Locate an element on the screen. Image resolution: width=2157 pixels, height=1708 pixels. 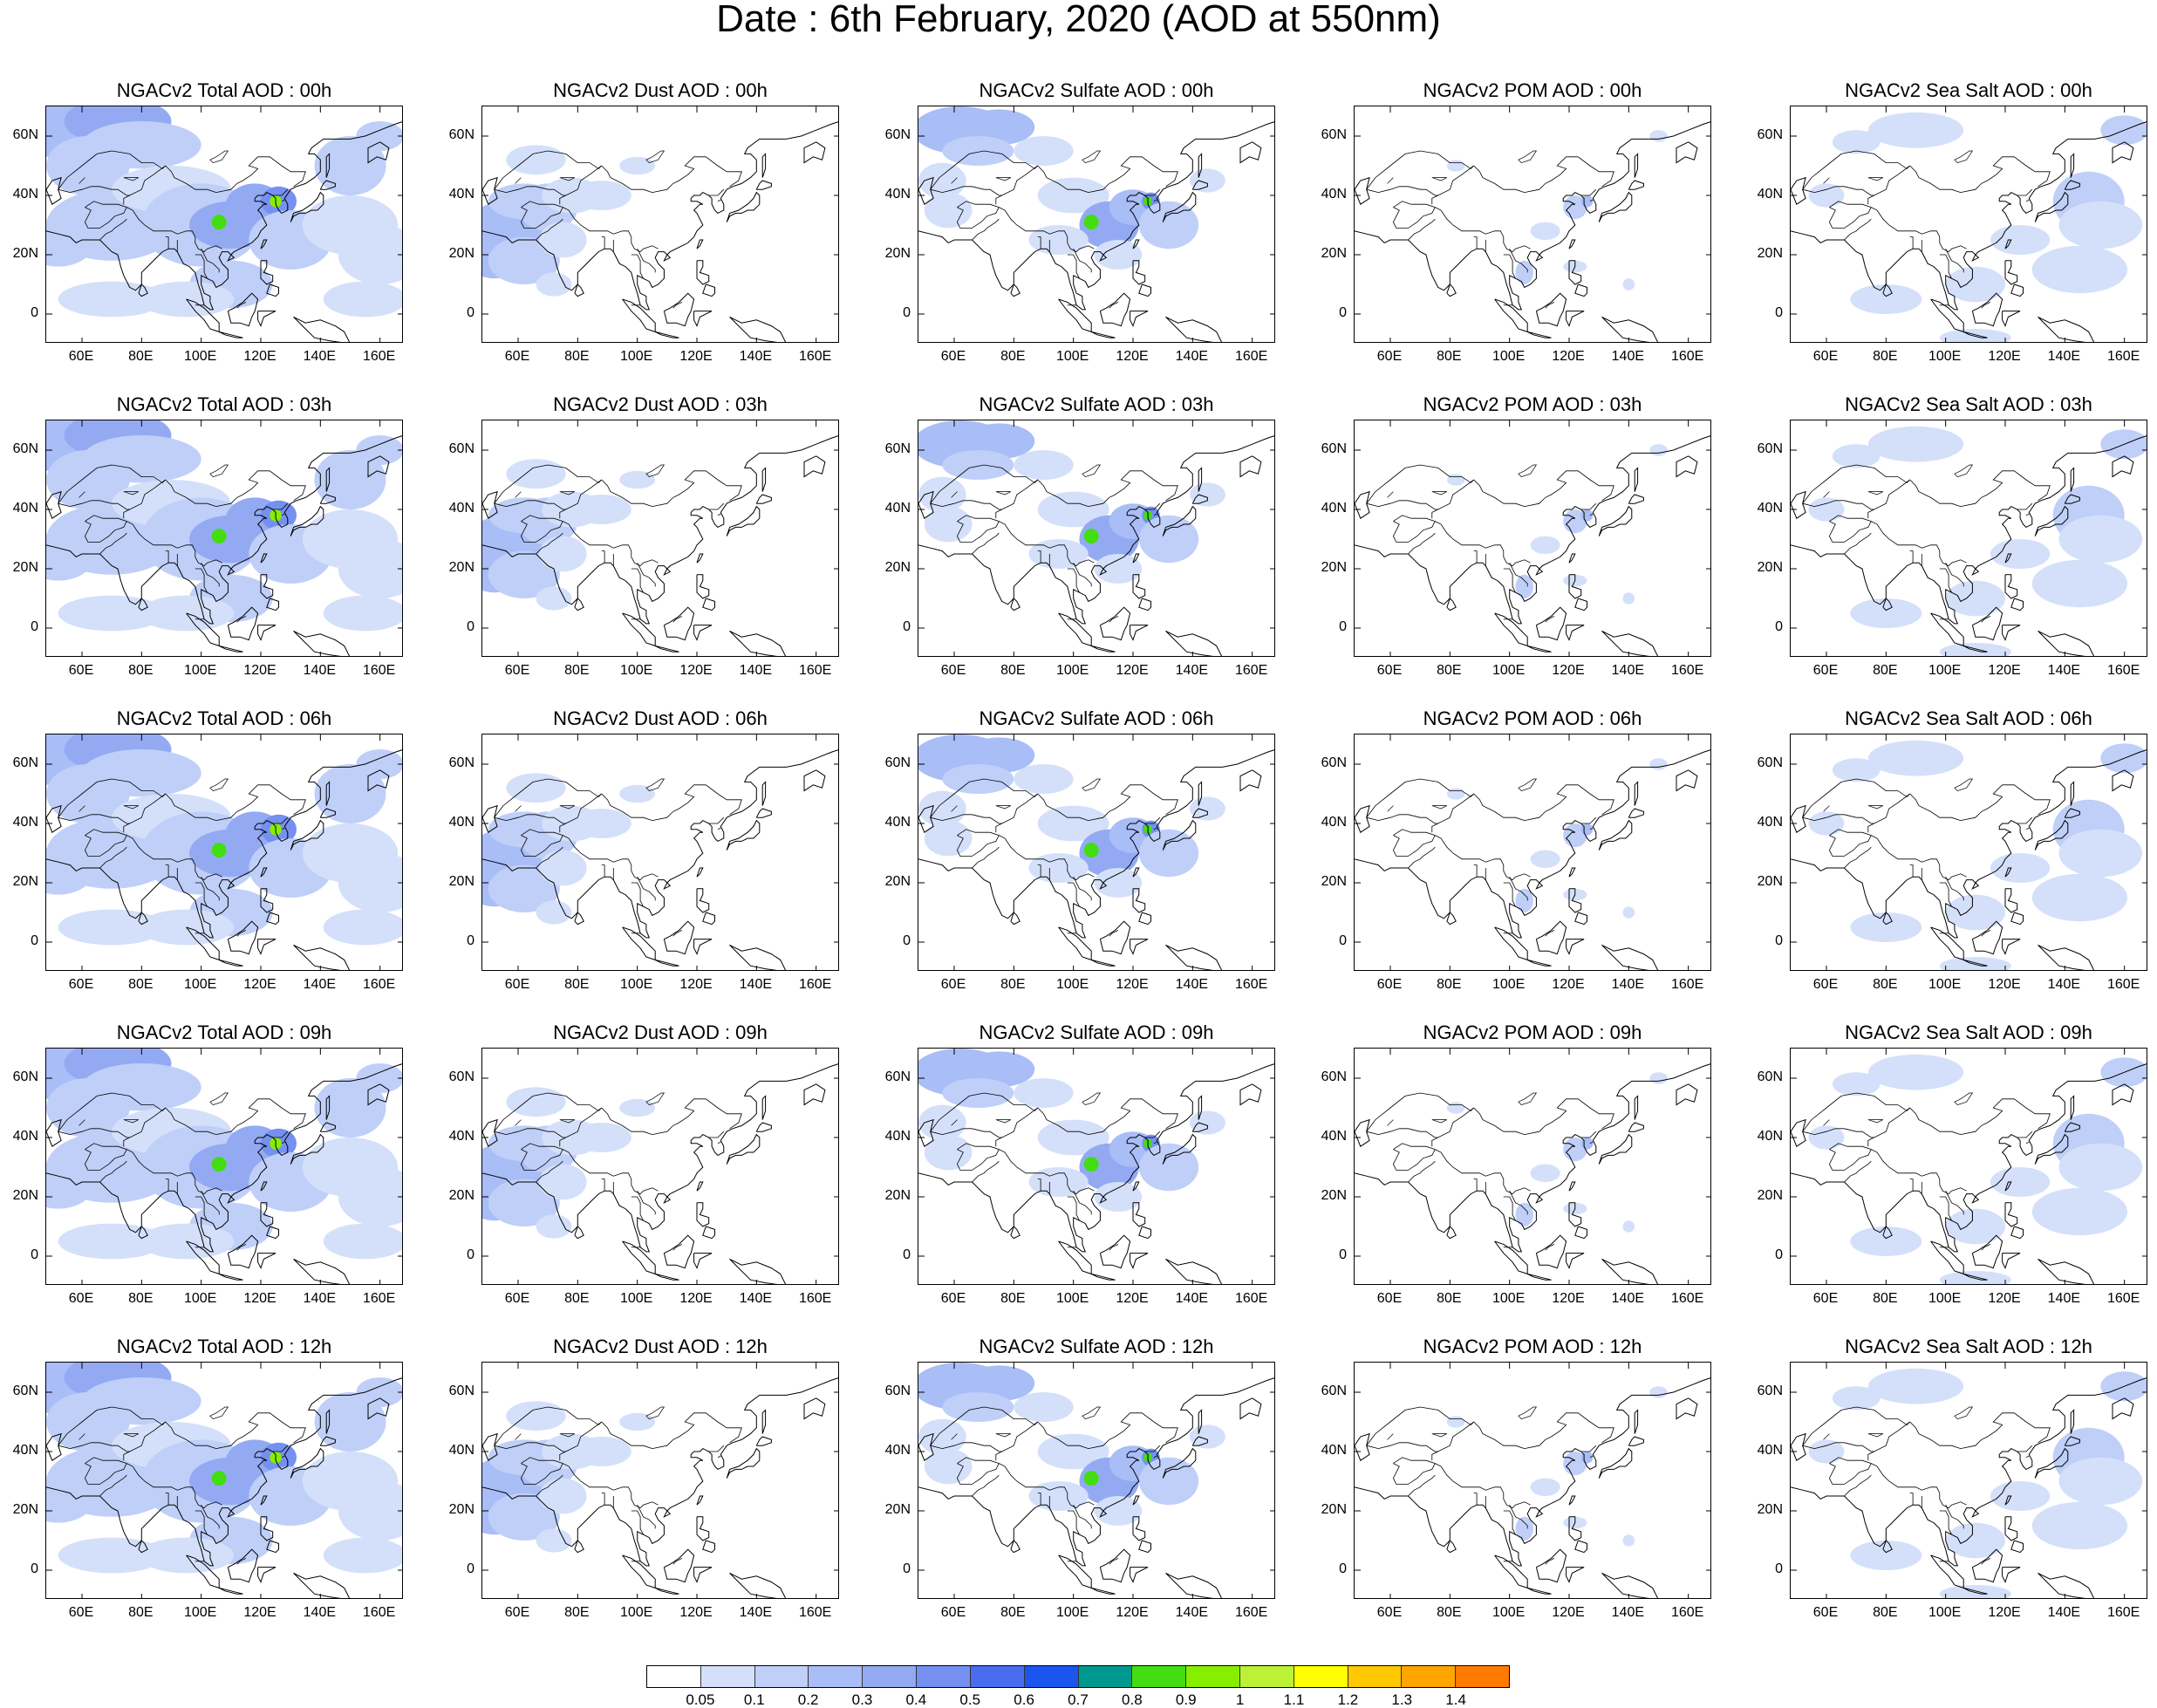
lon-tick-label: 100E is located at coordinates (636, 1298).